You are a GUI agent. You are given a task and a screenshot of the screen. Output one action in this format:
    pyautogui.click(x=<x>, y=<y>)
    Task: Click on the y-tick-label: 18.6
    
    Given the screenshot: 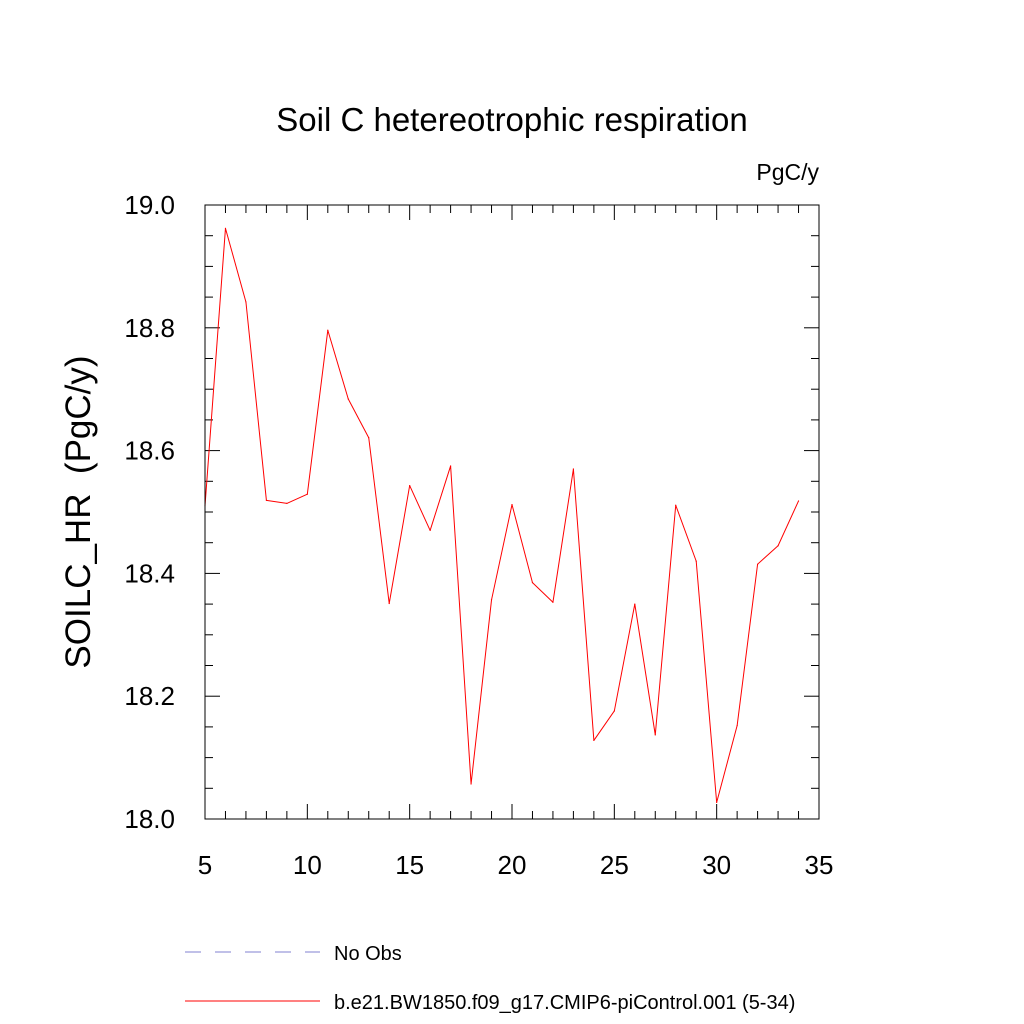 What is the action you would take?
    pyautogui.click(x=149, y=451)
    